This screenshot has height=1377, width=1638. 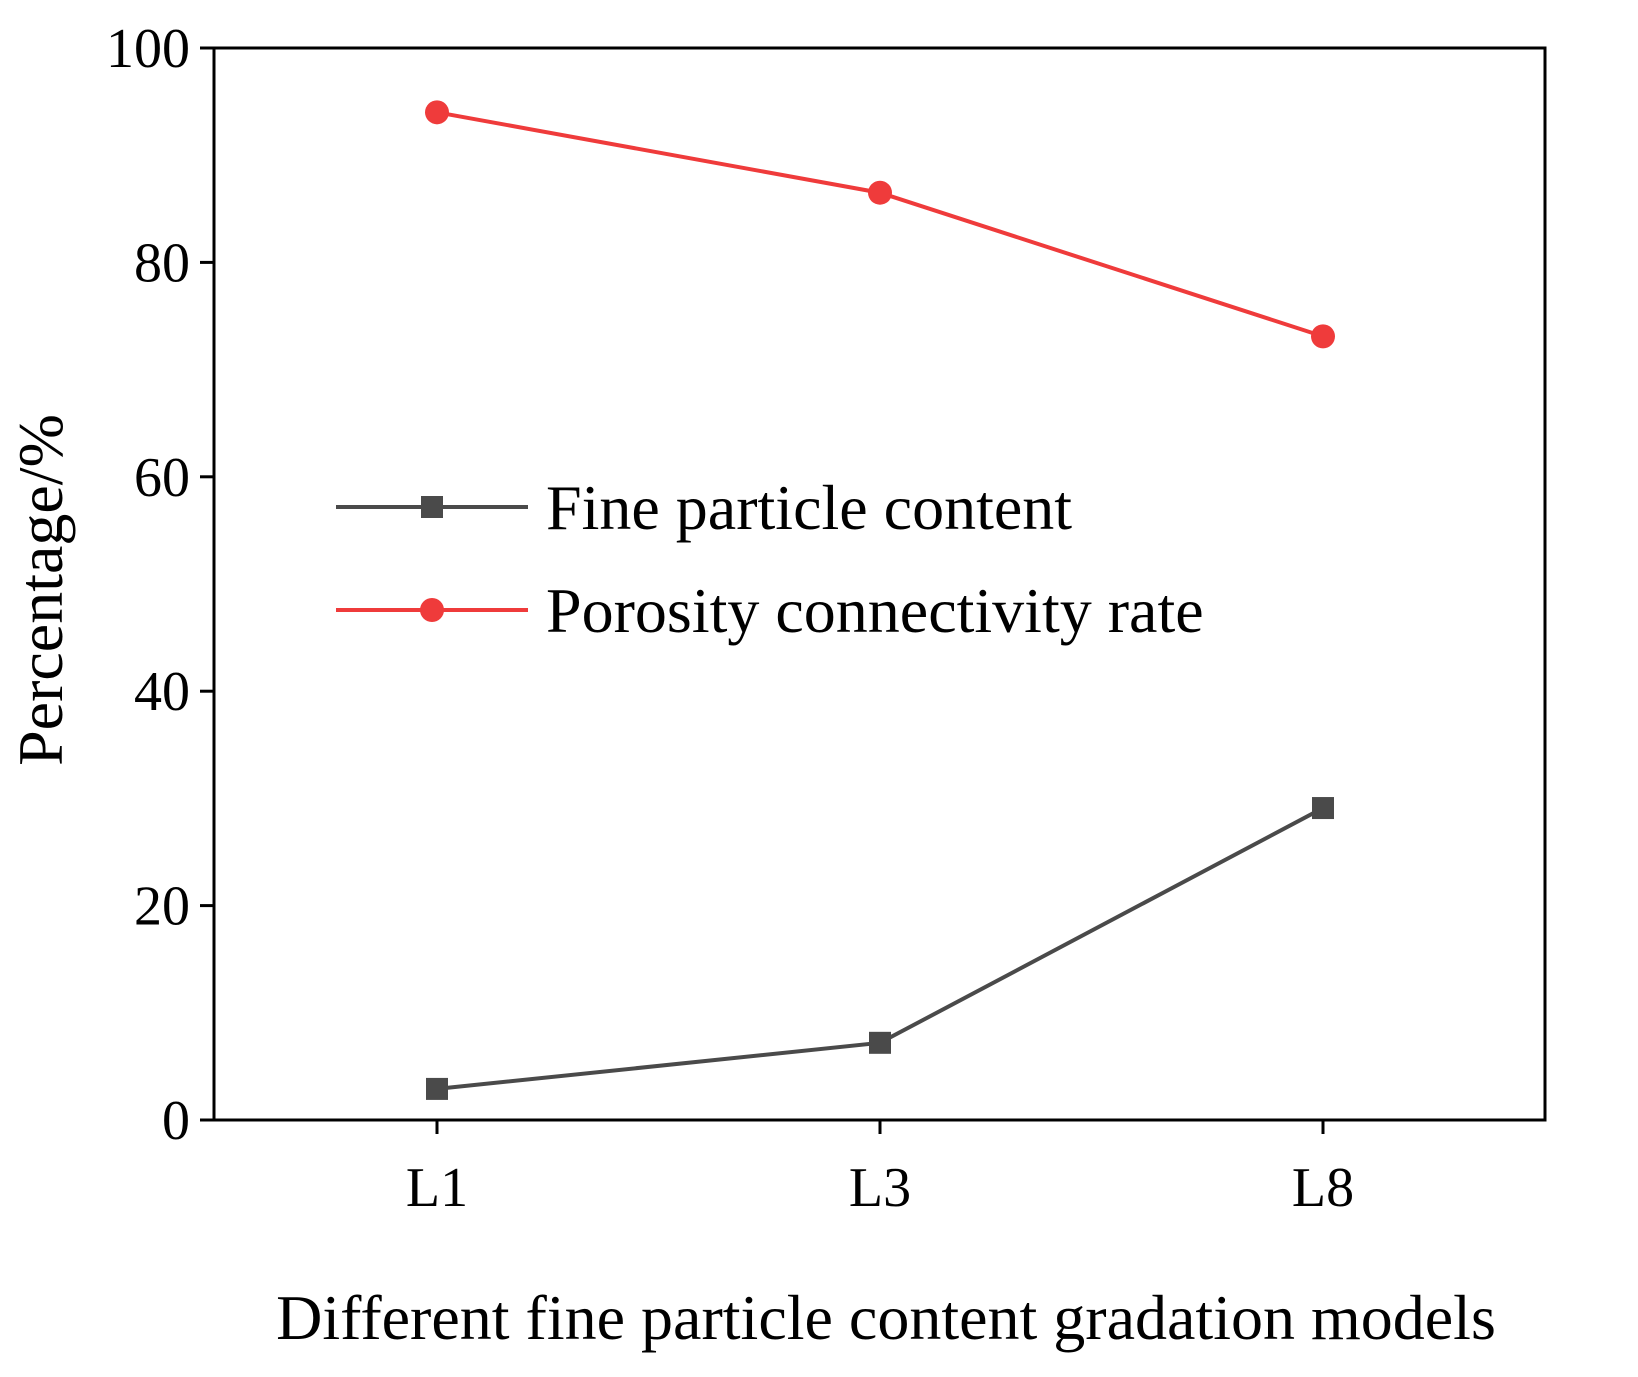 What do you see at coordinates (809, 507) in the screenshot?
I see `legend-label: Fine particle content` at bounding box center [809, 507].